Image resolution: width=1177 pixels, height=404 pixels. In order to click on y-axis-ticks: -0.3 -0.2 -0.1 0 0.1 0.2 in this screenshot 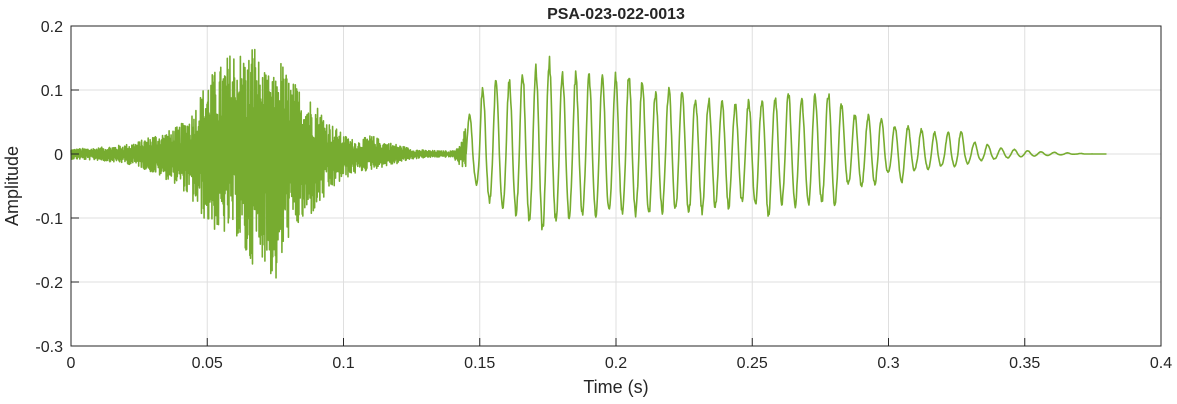, I will do `click(57, 187)`.